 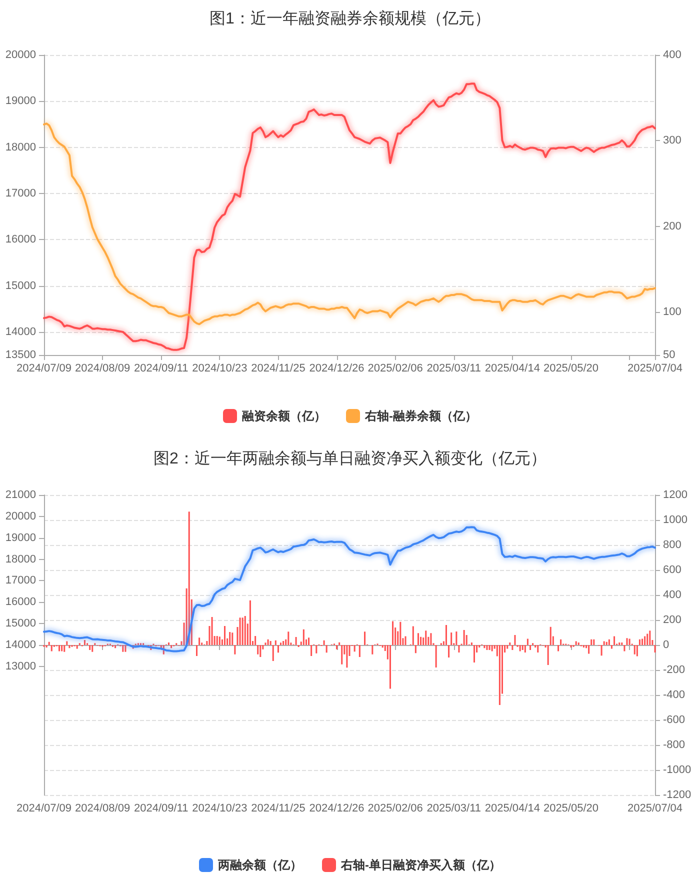 What do you see at coordinates (666, 645) in the screenshot?
I see `y2-tick-label: 0` at bounding box center [666, 645].